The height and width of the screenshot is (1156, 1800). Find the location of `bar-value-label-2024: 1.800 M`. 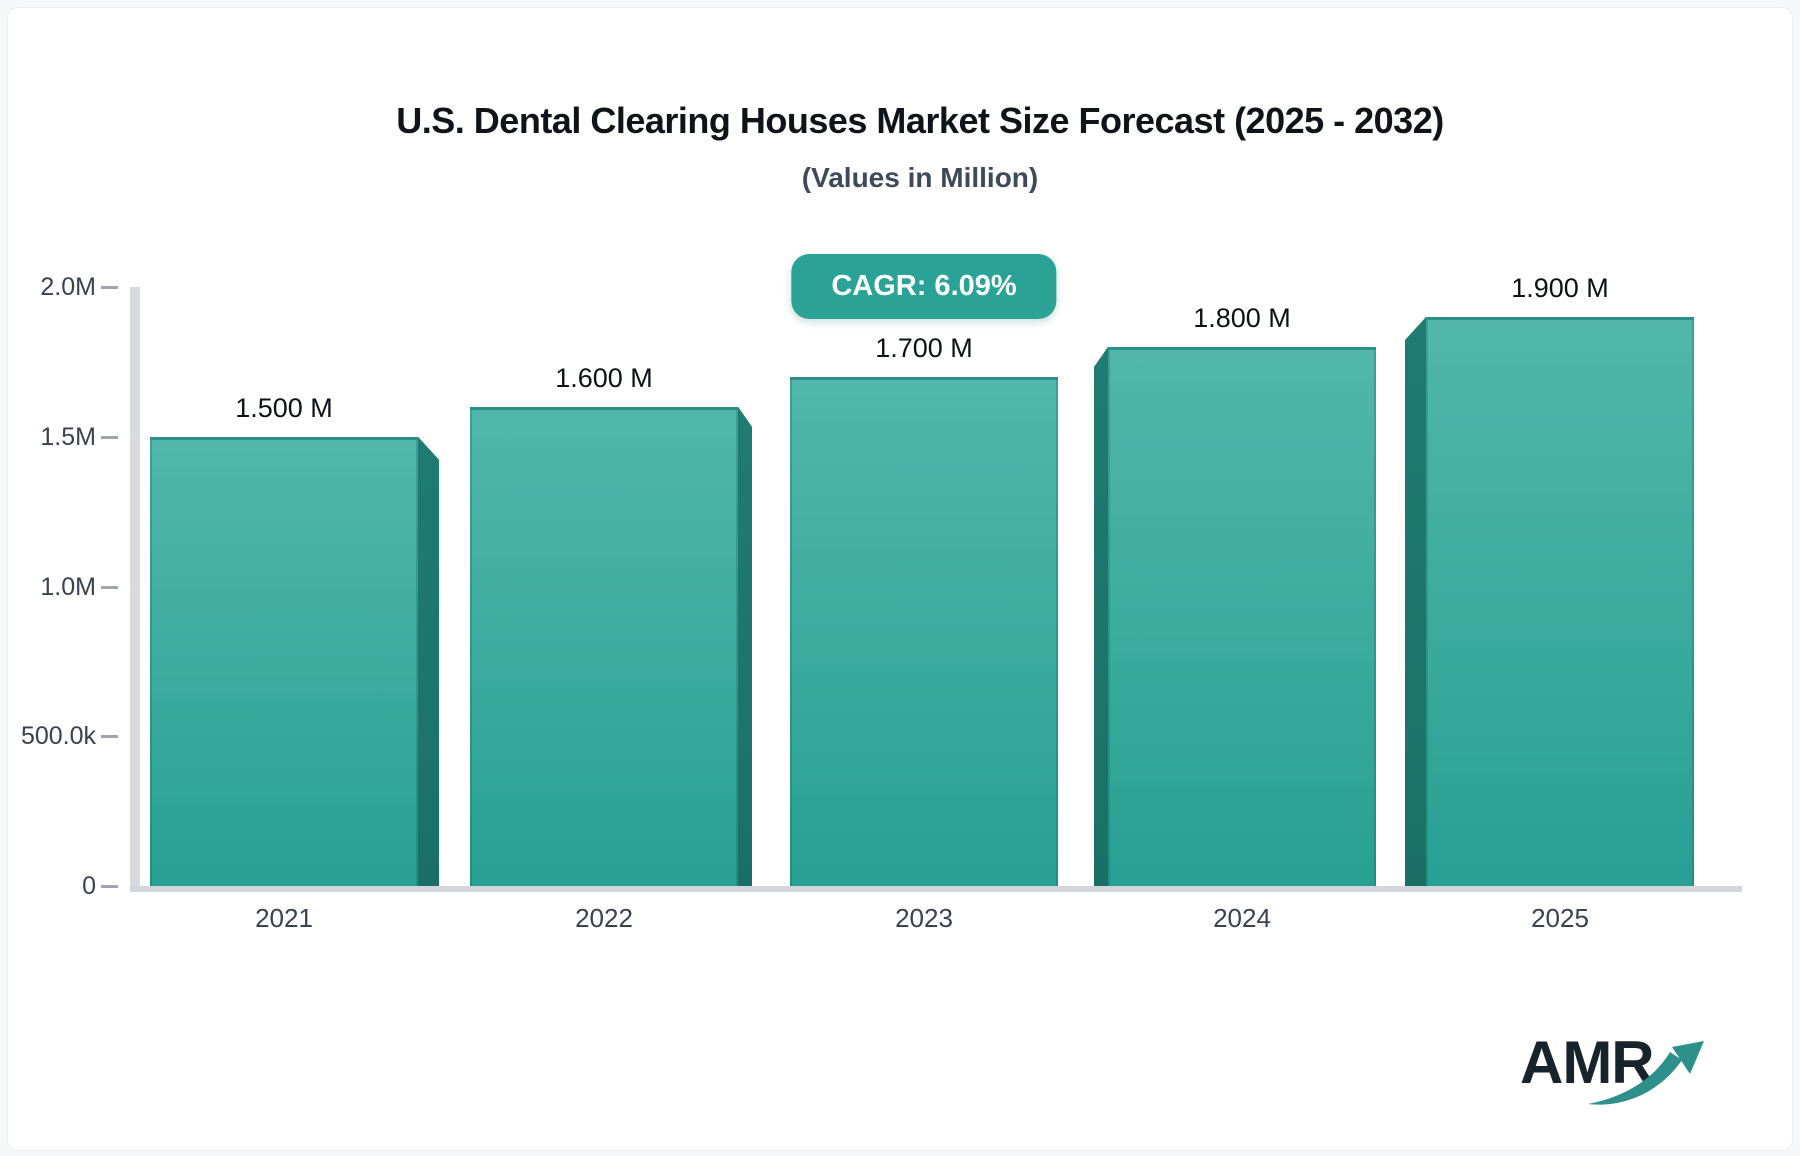

bar-value-label-2024: 1.800 M is located at coordinates (1242, 317).